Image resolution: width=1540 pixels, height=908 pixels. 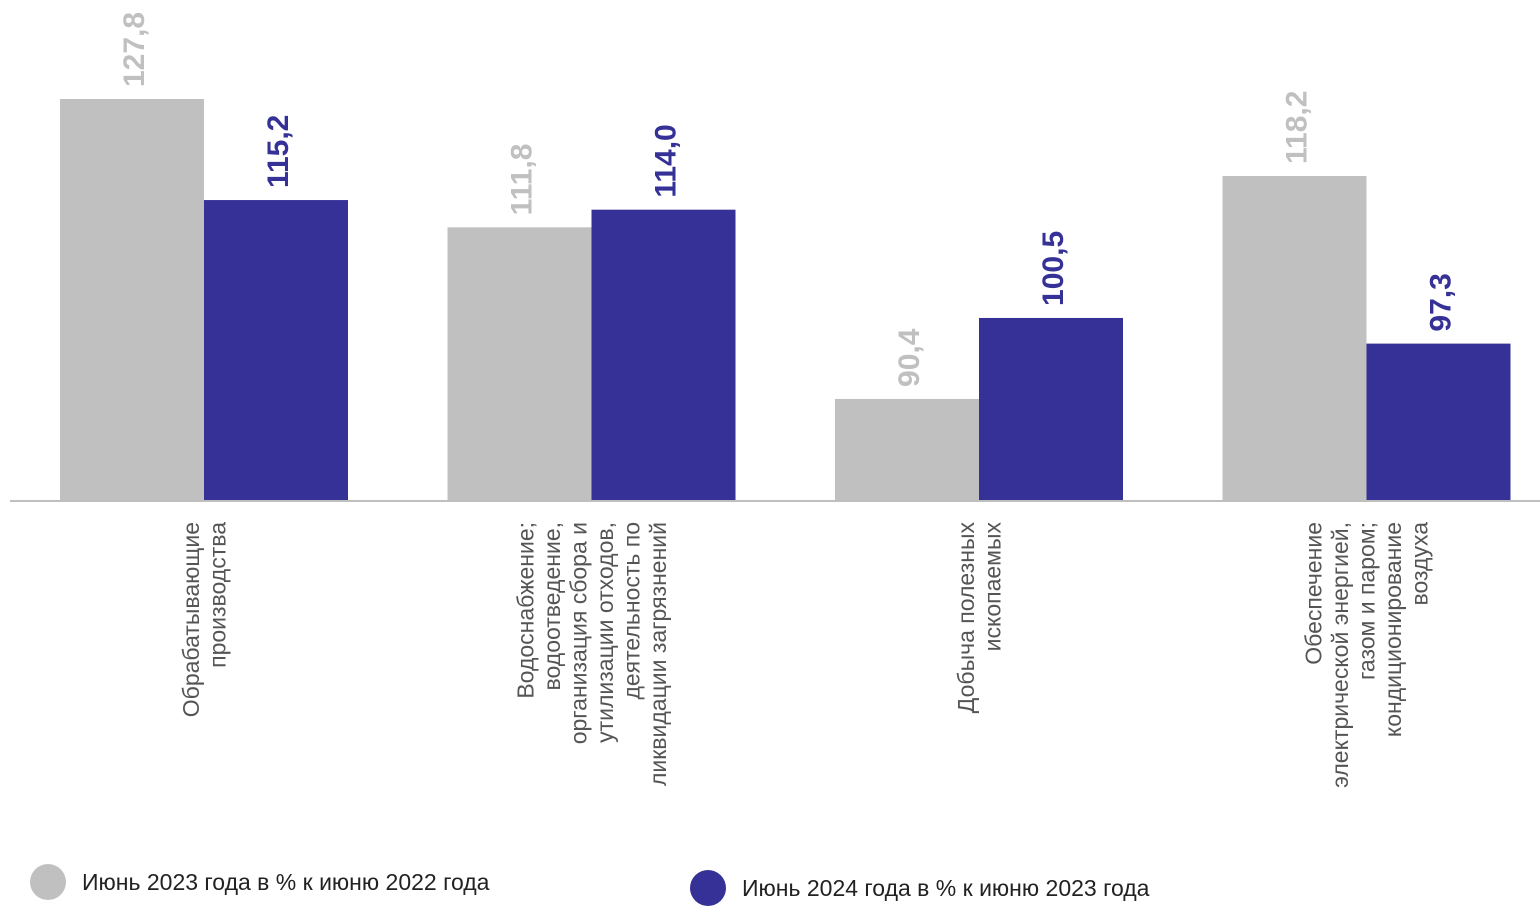 What do you see at coordinates (1420, 564) in the screenshot?
I see `category-label-3-line-4: воздуха` at bounding box center [1420, 564].